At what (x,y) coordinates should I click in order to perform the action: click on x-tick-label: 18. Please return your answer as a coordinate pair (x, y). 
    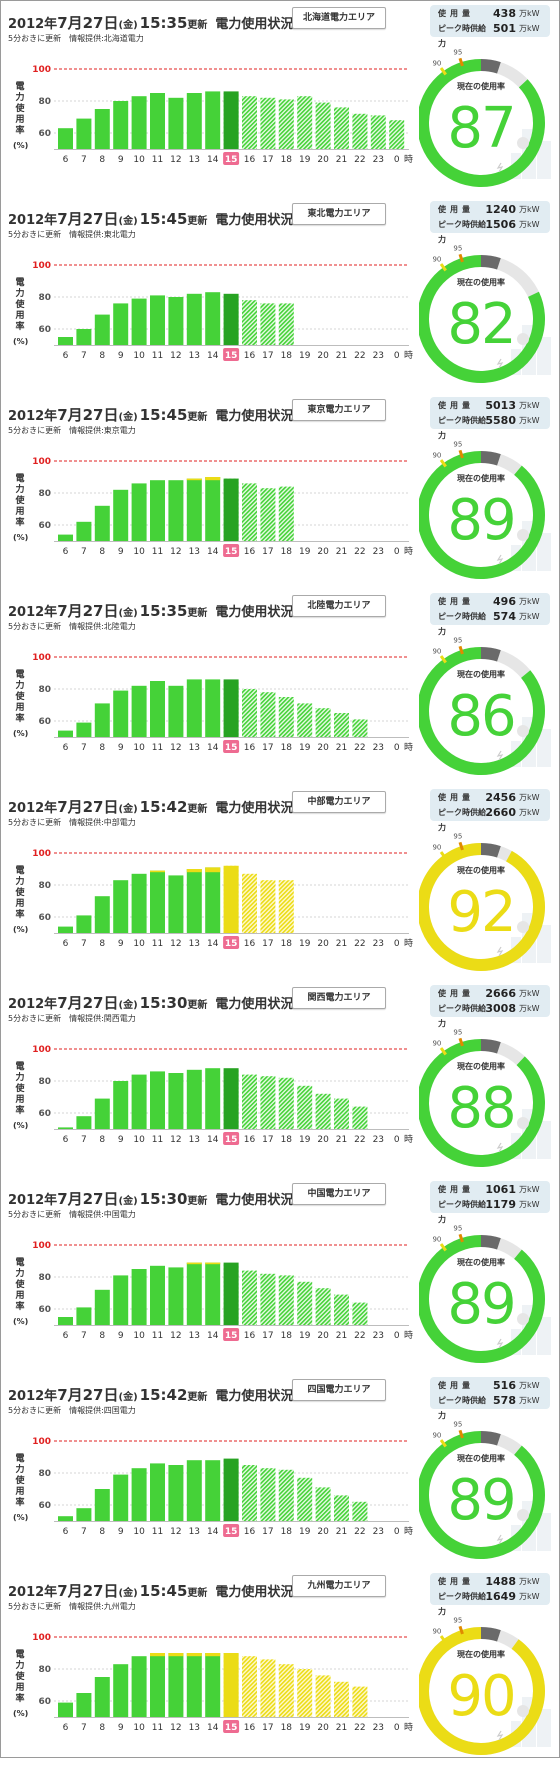
    Looking at the image, I should click on (287, 552).